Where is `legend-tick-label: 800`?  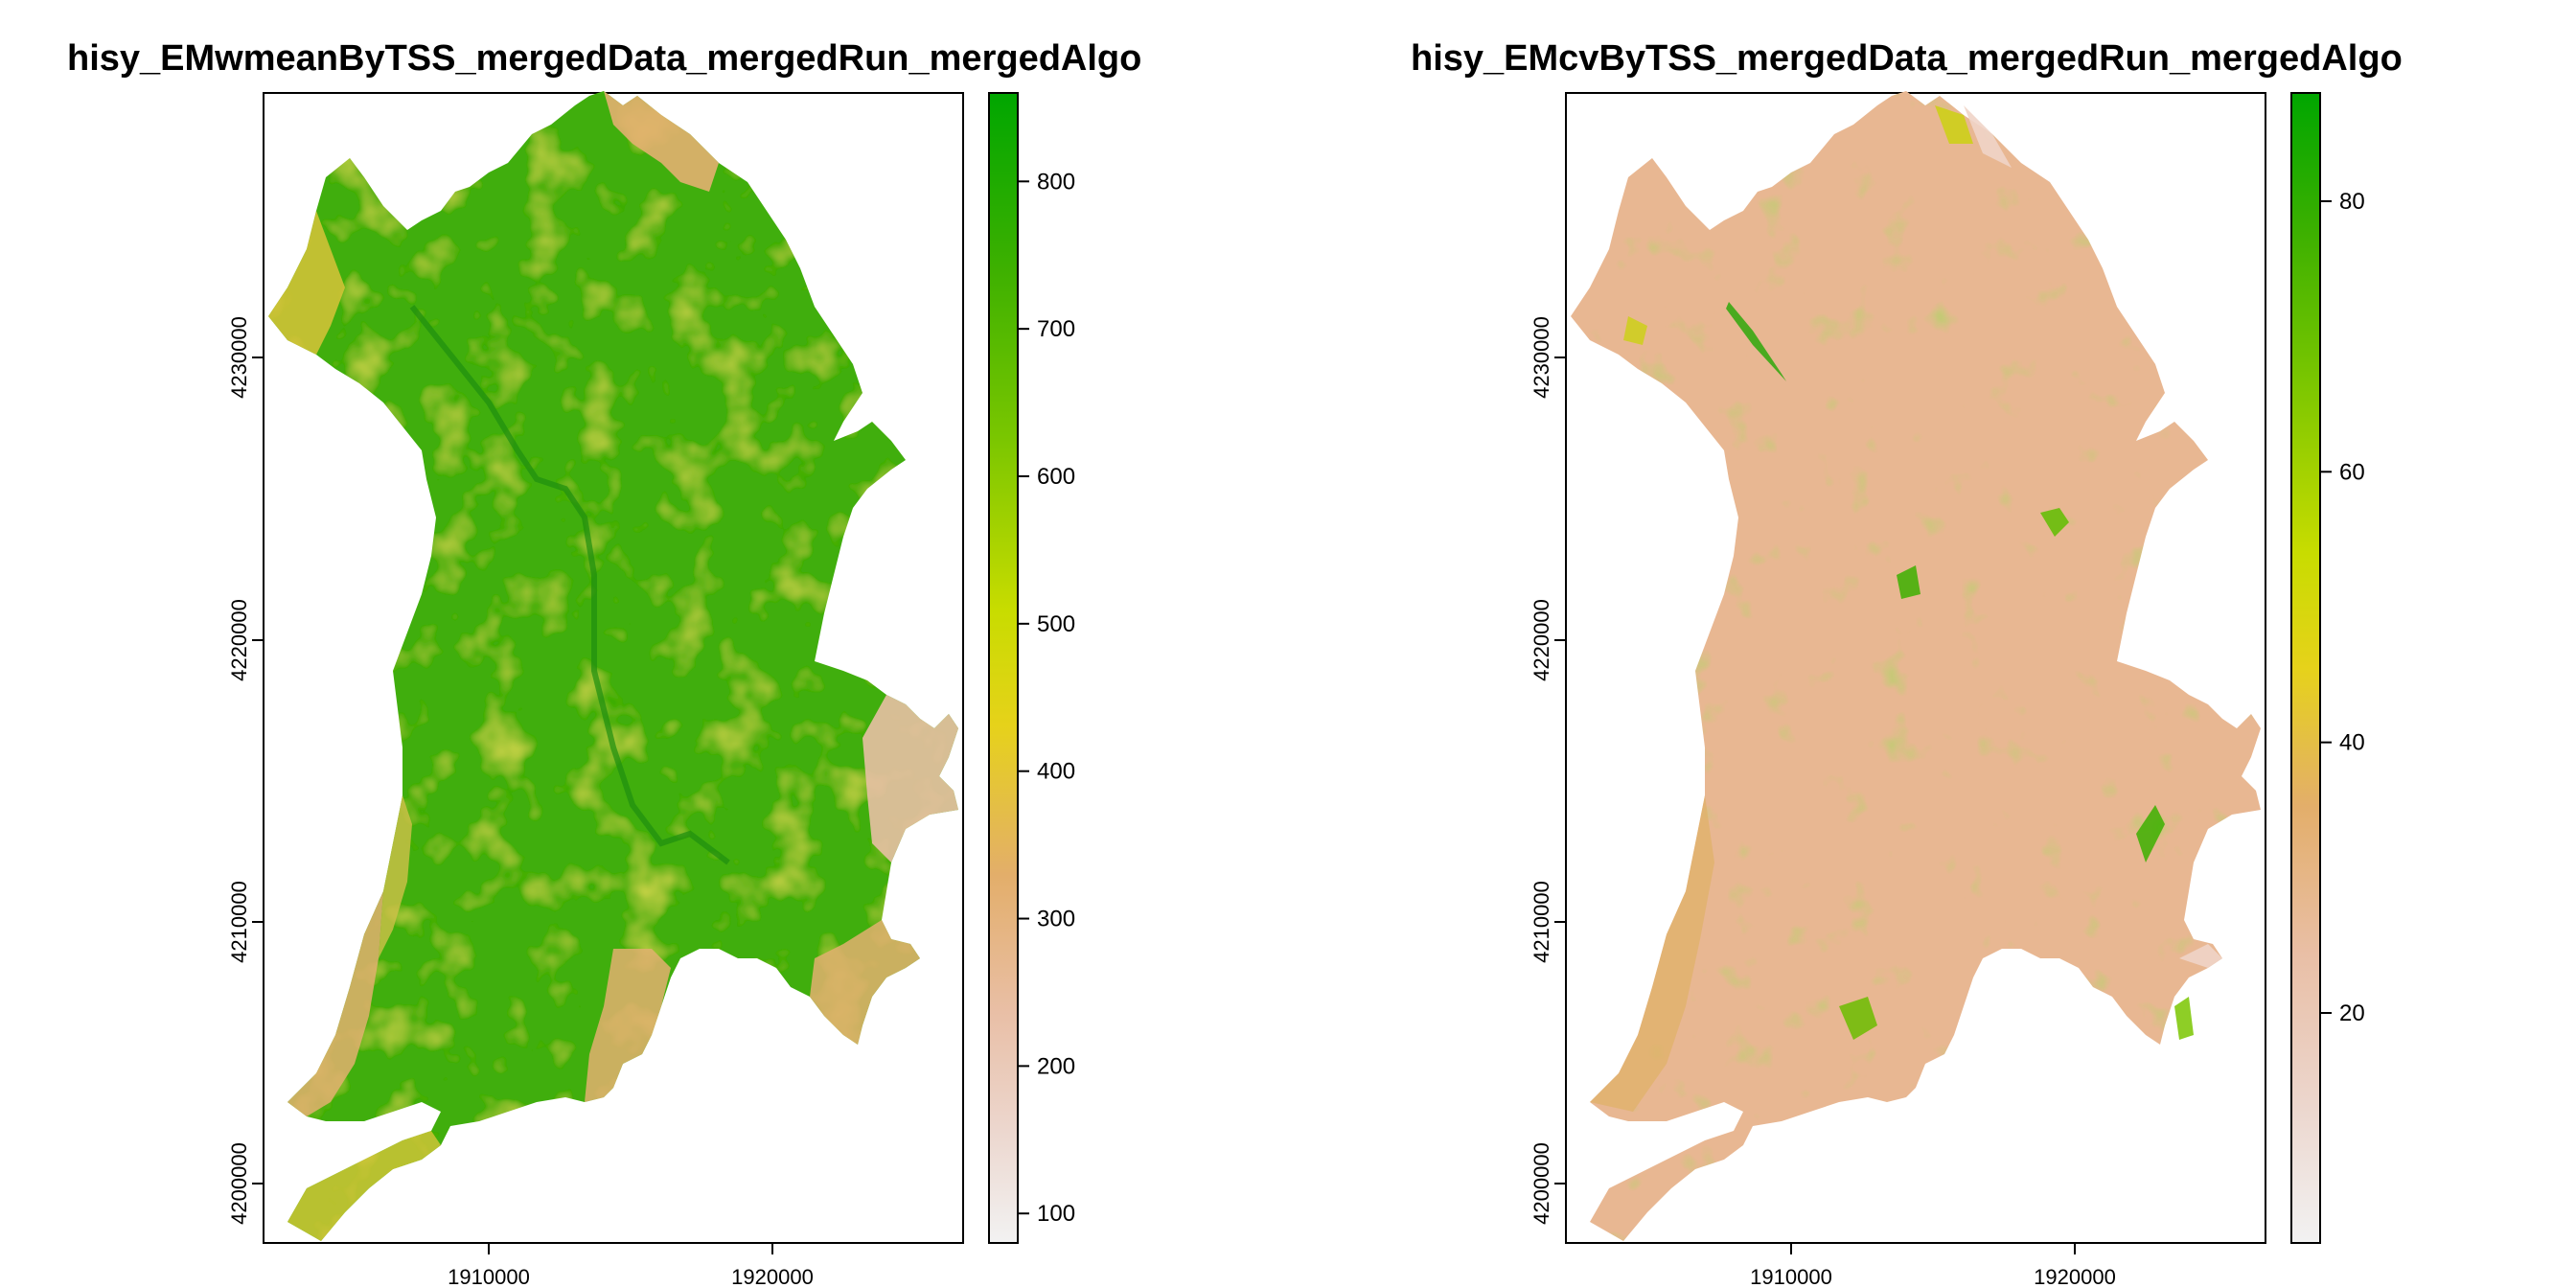
legend-tick-label: 800 is located at coordinates (1056, 182).